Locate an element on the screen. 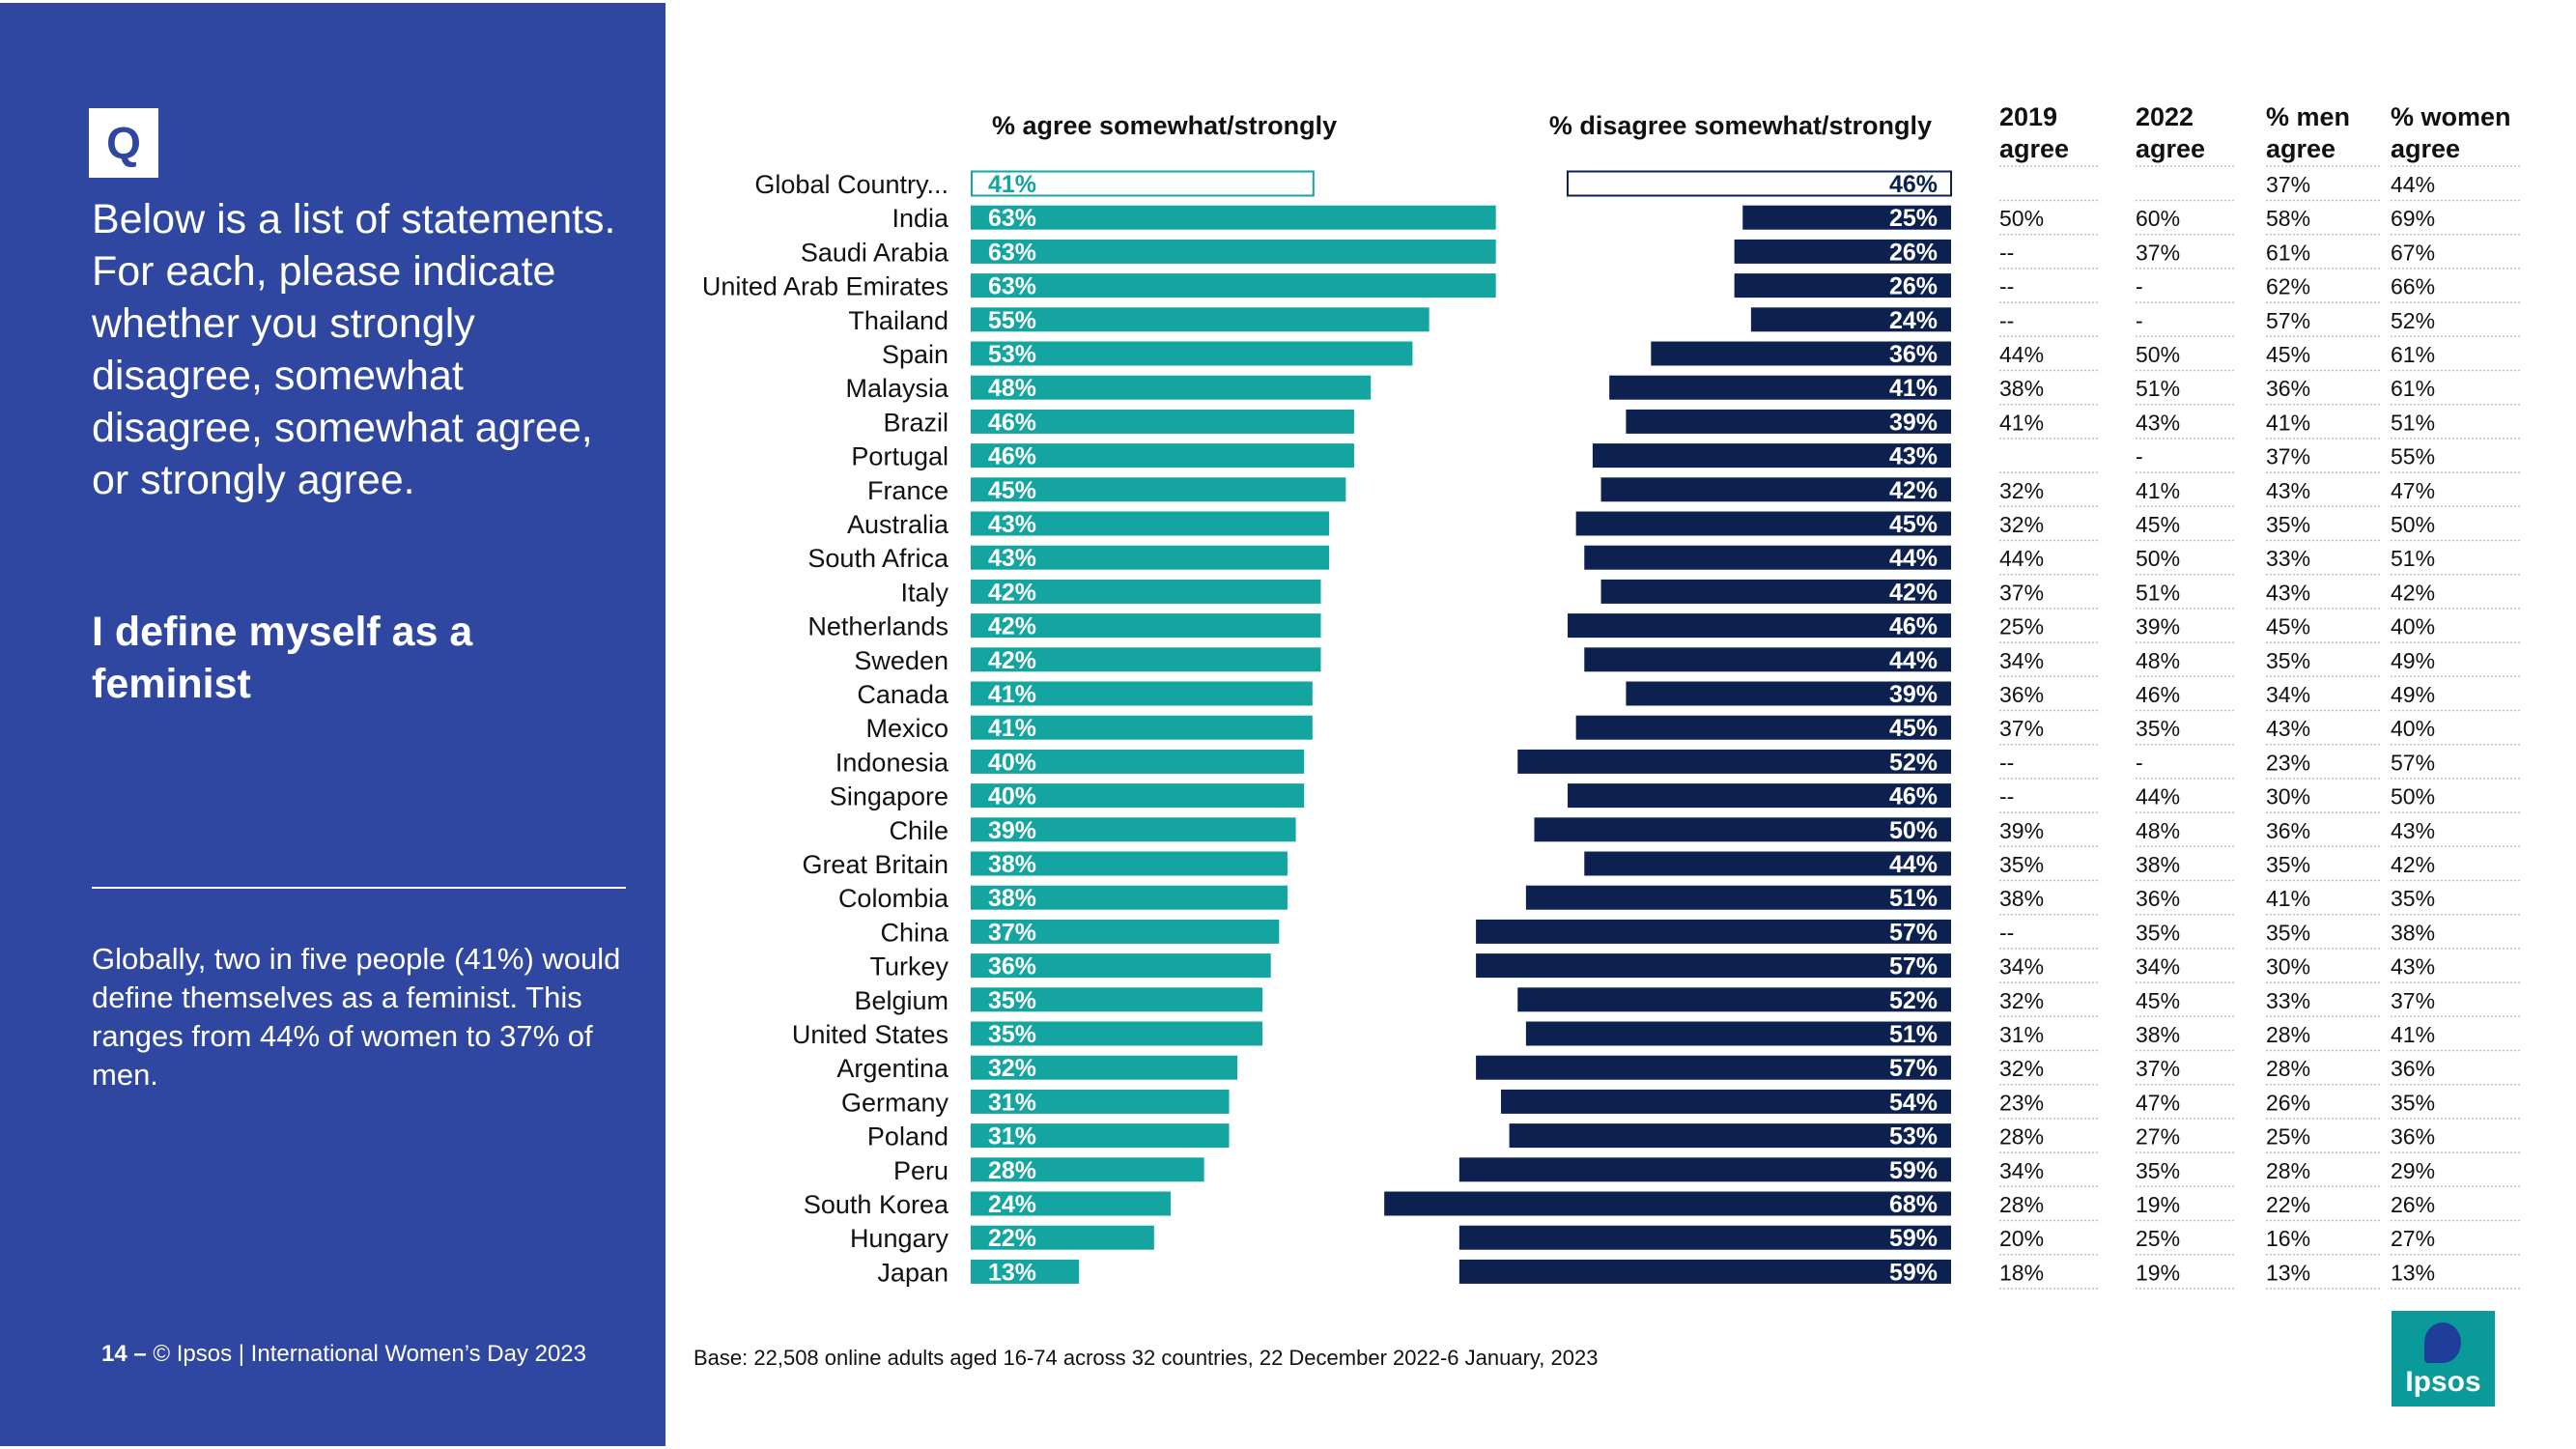  table-cell-women: 29% is located at coordinates (2413, 1170).